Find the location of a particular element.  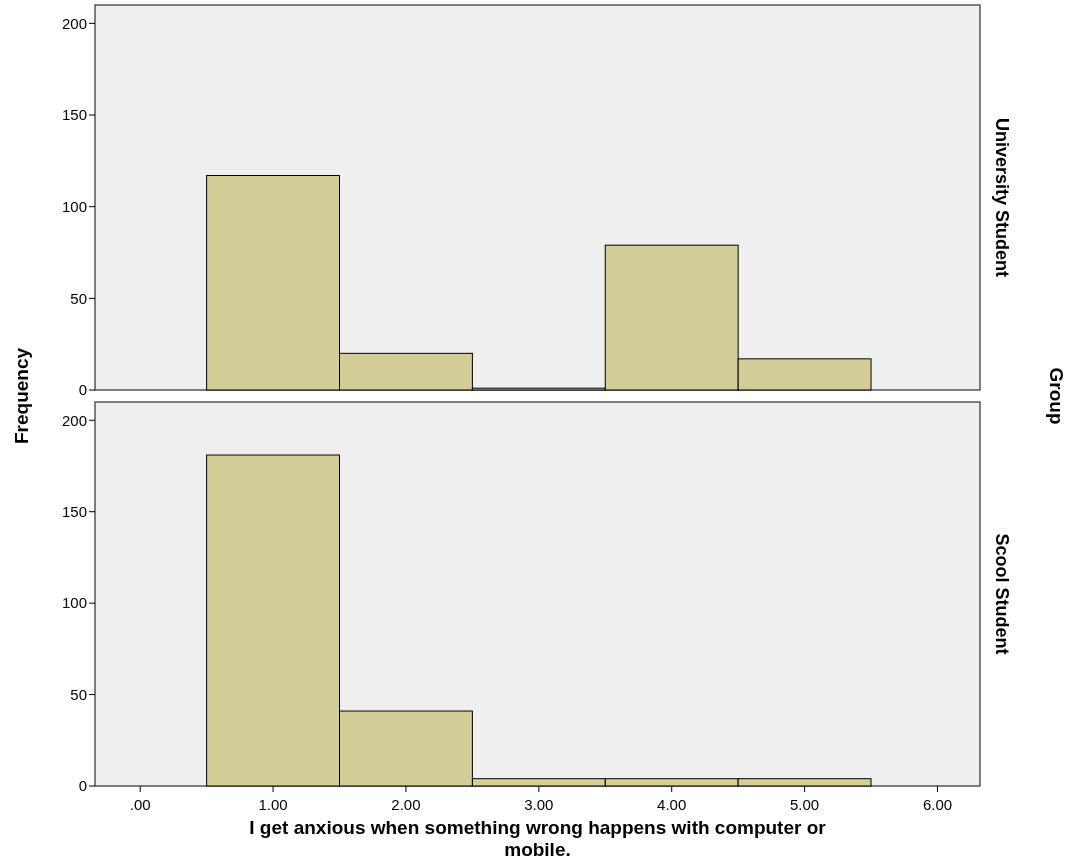

x-tick-label: 5.00 is located at coordinates (804, 804).